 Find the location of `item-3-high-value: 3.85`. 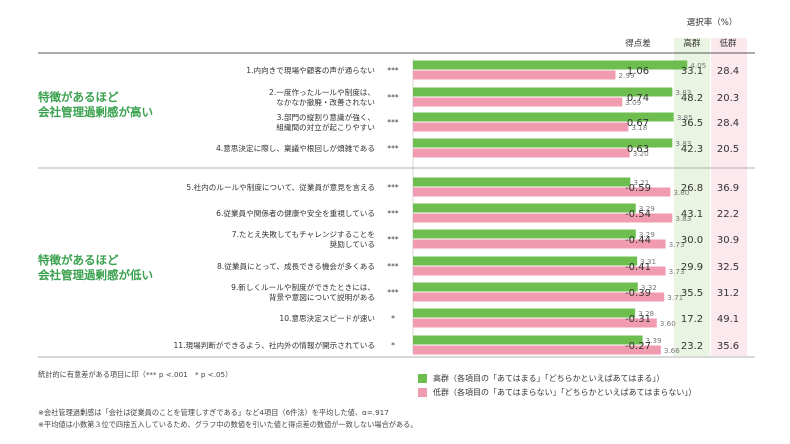

item-3-high-value: 3.85 is located at coordinates (685, 117).